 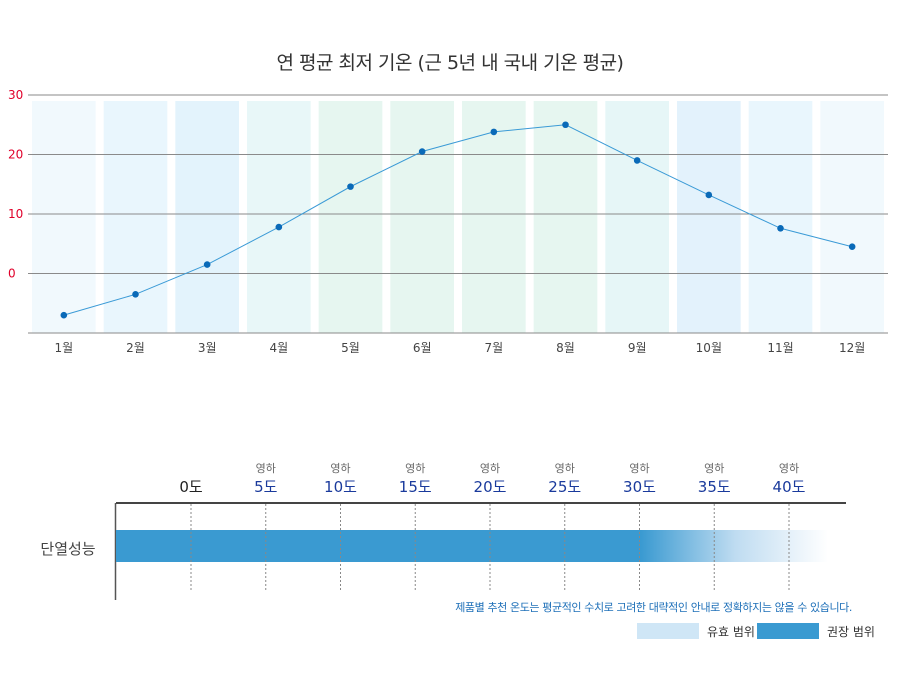 What do you see at coordinates (422, 348) in the screenshot?
I see `x-tick-label: 6월` at bounding box center [422, 348].